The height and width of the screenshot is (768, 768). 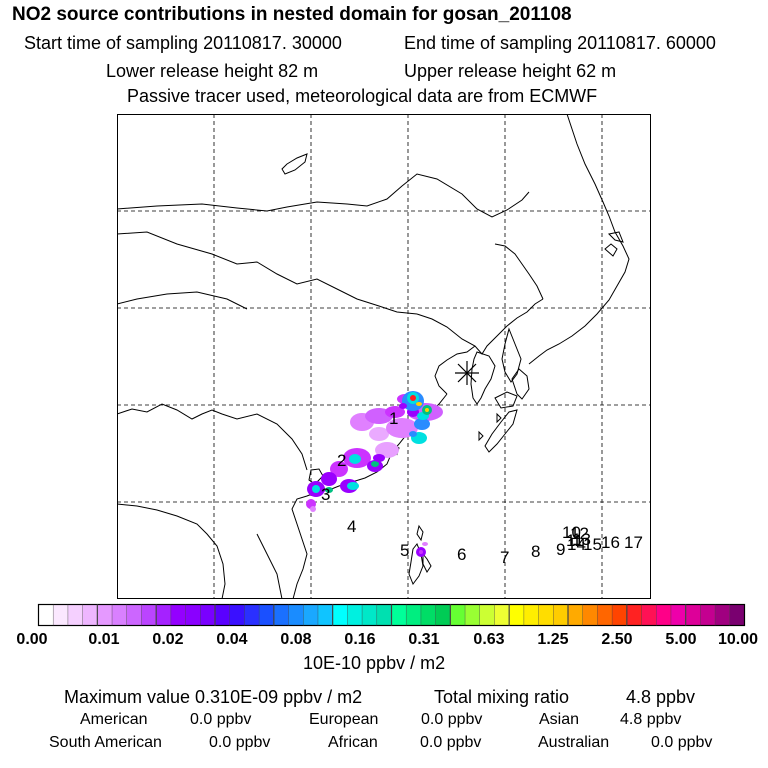 What do you see at coordinates (559, 719) in the screenshot?
I see `asian-label: Asian` at bounding box center [559, 719].